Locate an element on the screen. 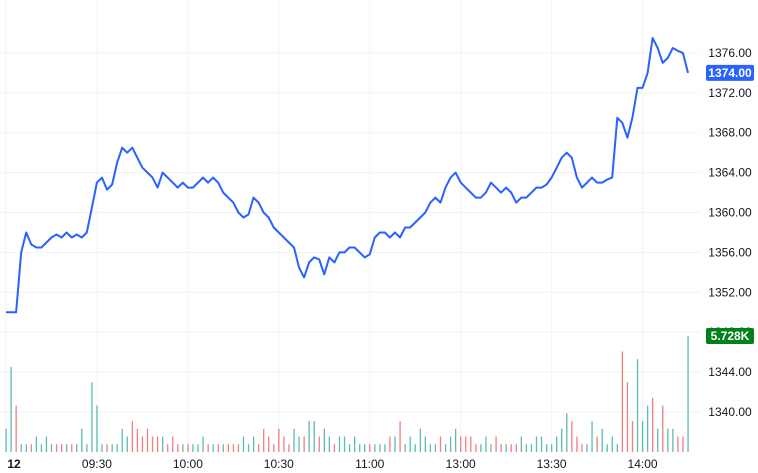  time-tick-label: 10:30 is located at coordinates (279, 464).